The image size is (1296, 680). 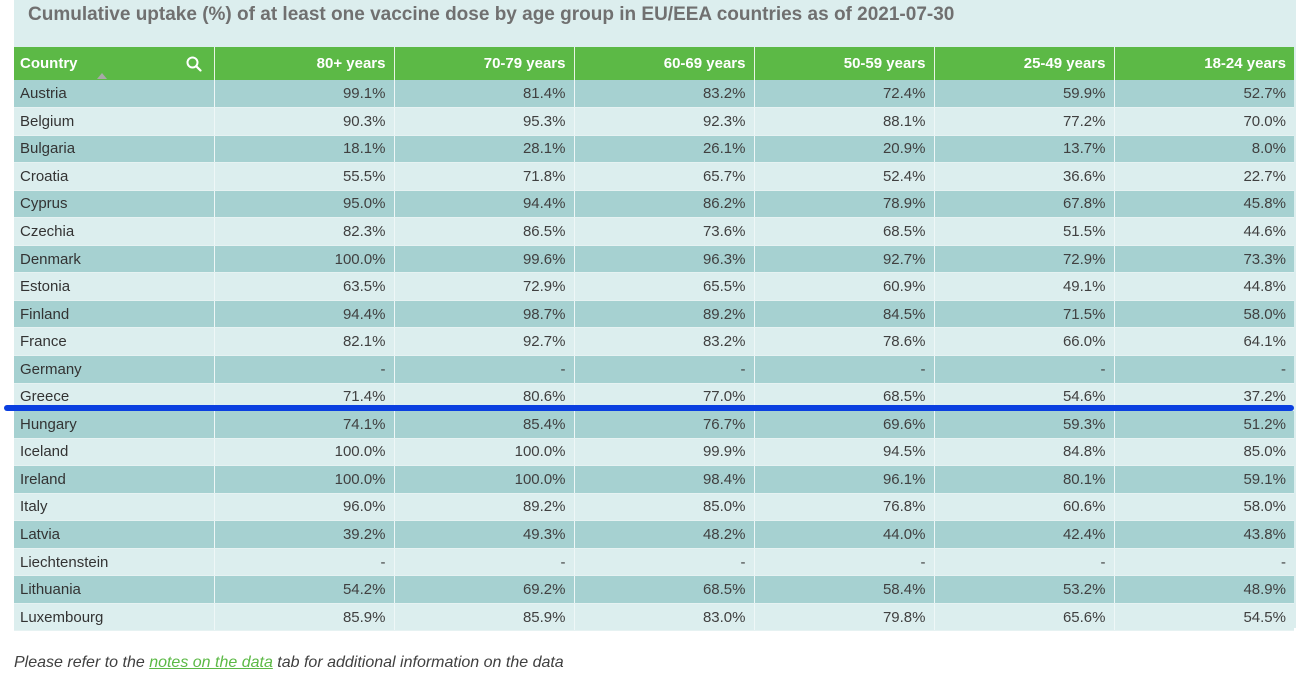 What do you see at coordinates (114, 617) in the screenshot?
I see `country-cell: Luxembourg` at bounding box center [114, 617].